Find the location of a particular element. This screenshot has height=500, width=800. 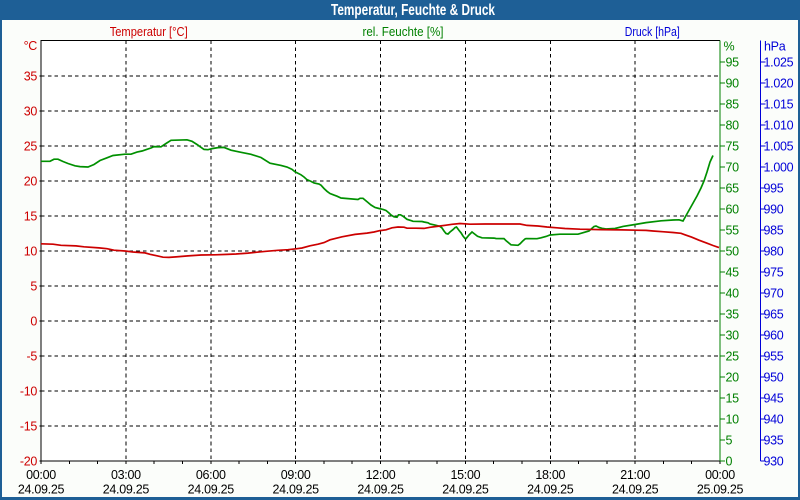

svg-text: 995 is located at coordinates (774, 189).